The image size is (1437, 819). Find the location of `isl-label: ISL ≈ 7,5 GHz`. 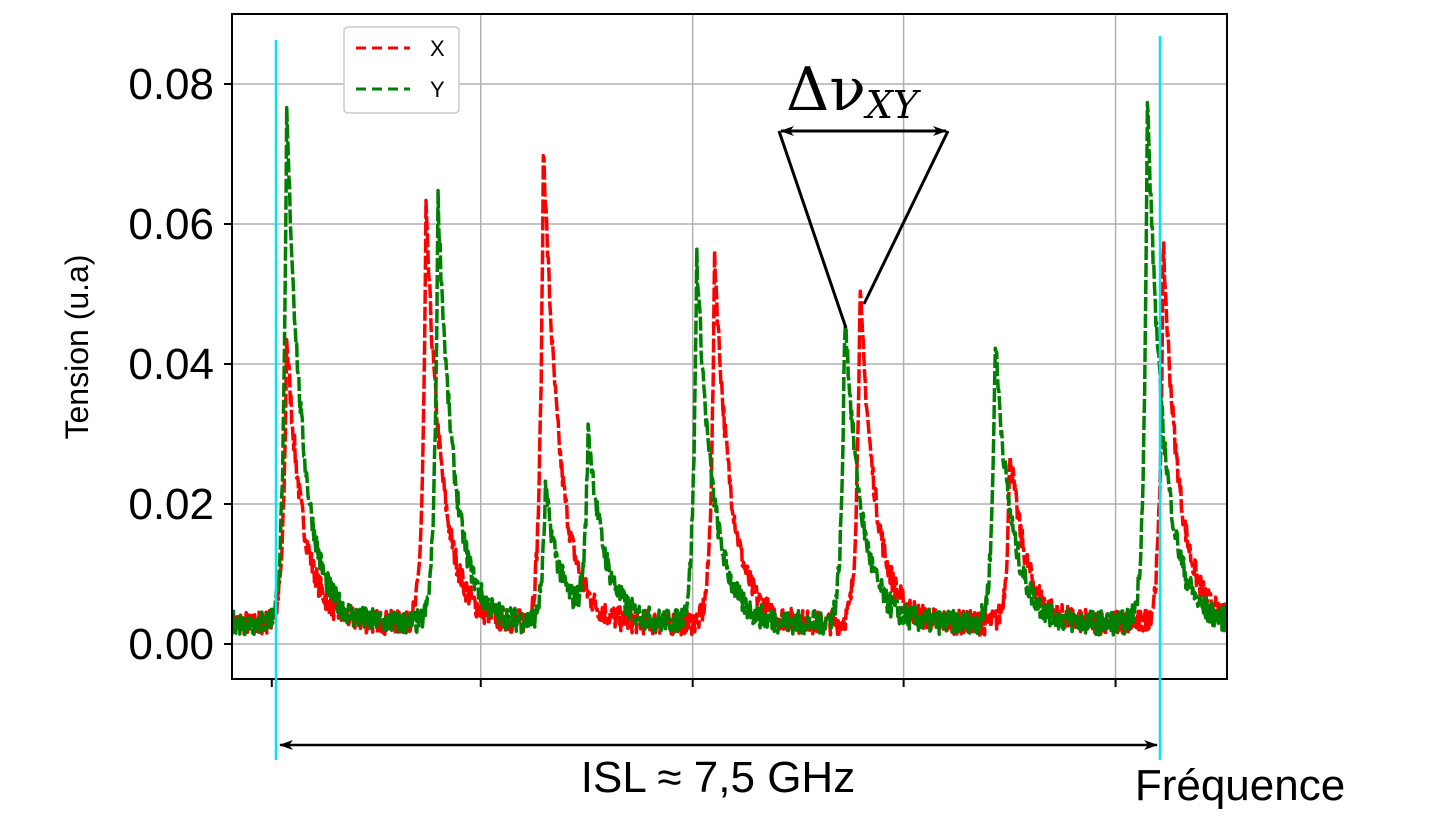

isl-label: ISL ≈ 7,5 GHz is located at coordinates (718, 777).